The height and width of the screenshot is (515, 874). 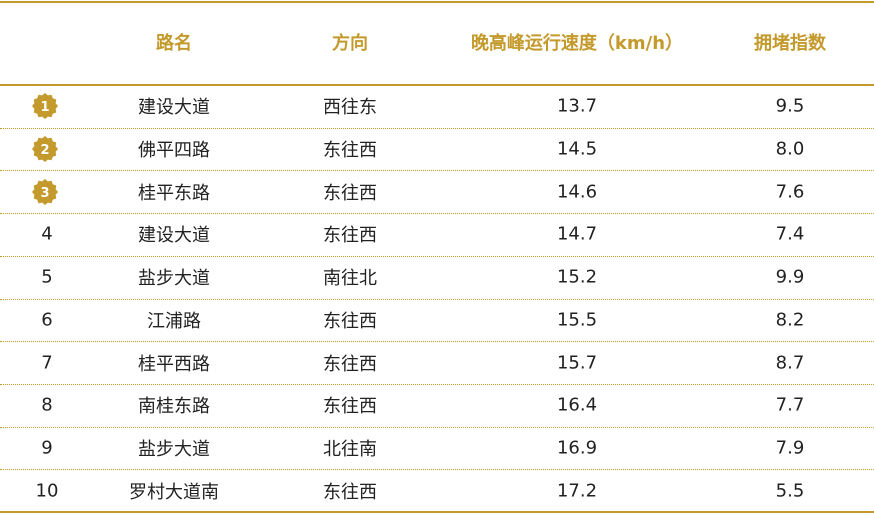 What do you see at coordinates (174, 151) in the screenshot?
I see `road: 佛平四路` at bounding box center [174, 151].